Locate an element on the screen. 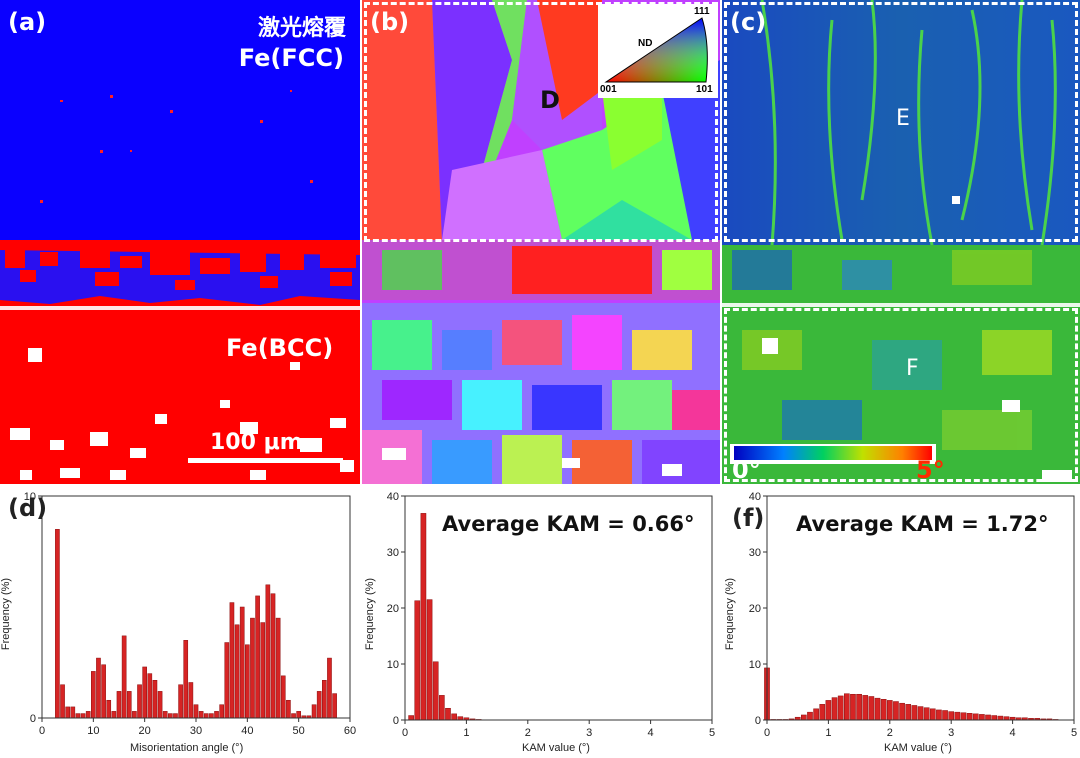  ytick-label-f-0: 0 is located at coordinates (758, 721).